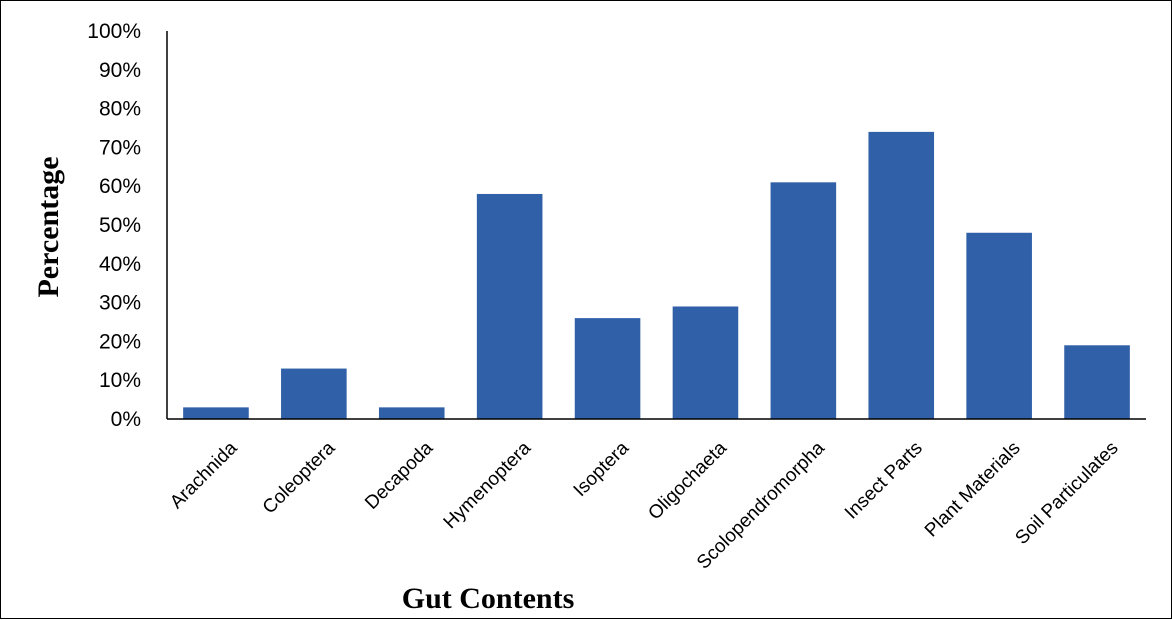 Image resolution: width=1172 pixels, height=620 pixels. Describe the element at coordinates (120, 303) in the screenshot. I see `y-tick-label: 30%` at that location.